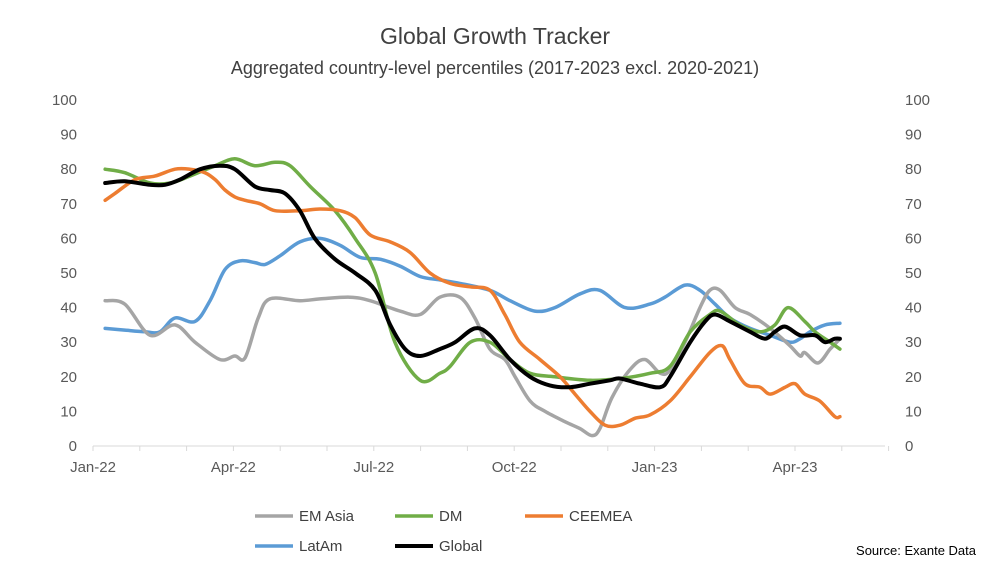 Image resolution: width=990 pixels, height=583 pixels. What do you see at coordinates (68, 308) in the screenshot?
I see `y-tick-left: 40` at bounding box center [68, 308].